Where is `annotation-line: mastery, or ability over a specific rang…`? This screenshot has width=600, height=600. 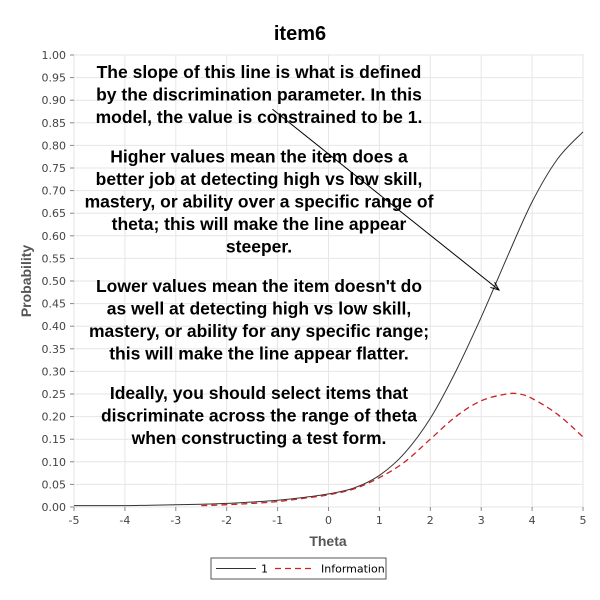
annotation-line: mastery, or ability over a specific rang… is located at coordinates (259, 202).